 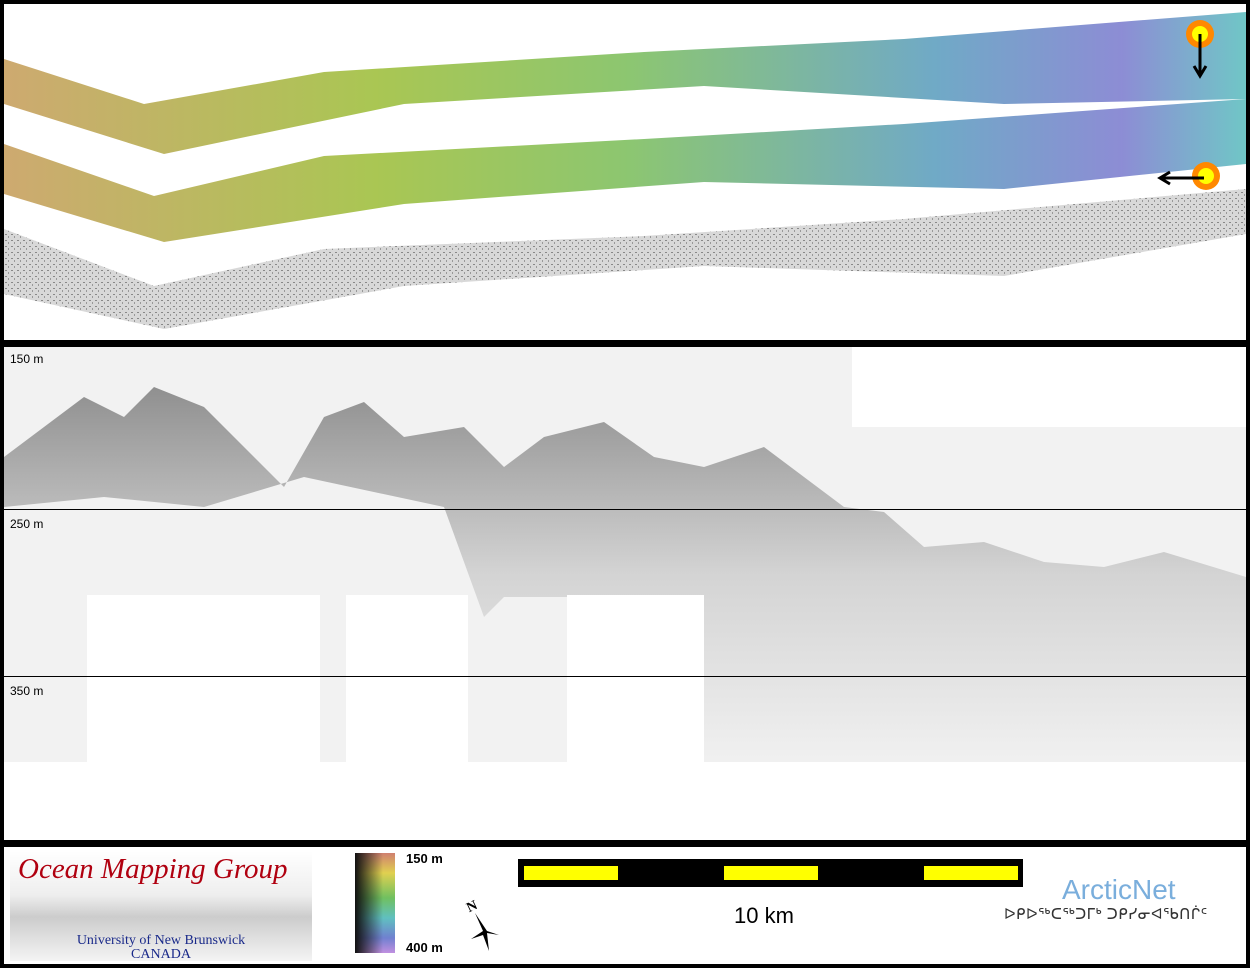 I want to click on arrow-down-icon, so click(x=1200, y=56).